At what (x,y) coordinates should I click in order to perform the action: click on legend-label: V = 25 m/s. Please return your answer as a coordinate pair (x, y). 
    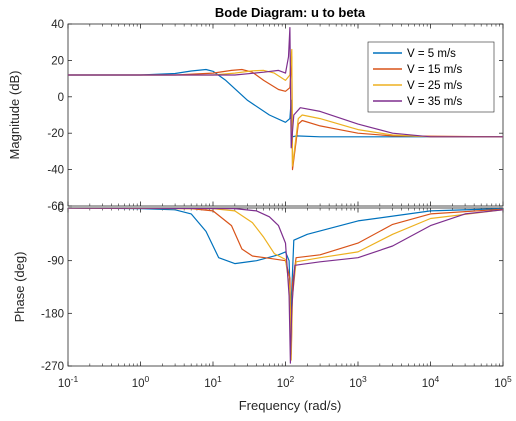
    Looking at the image, I should click on (435, 86).